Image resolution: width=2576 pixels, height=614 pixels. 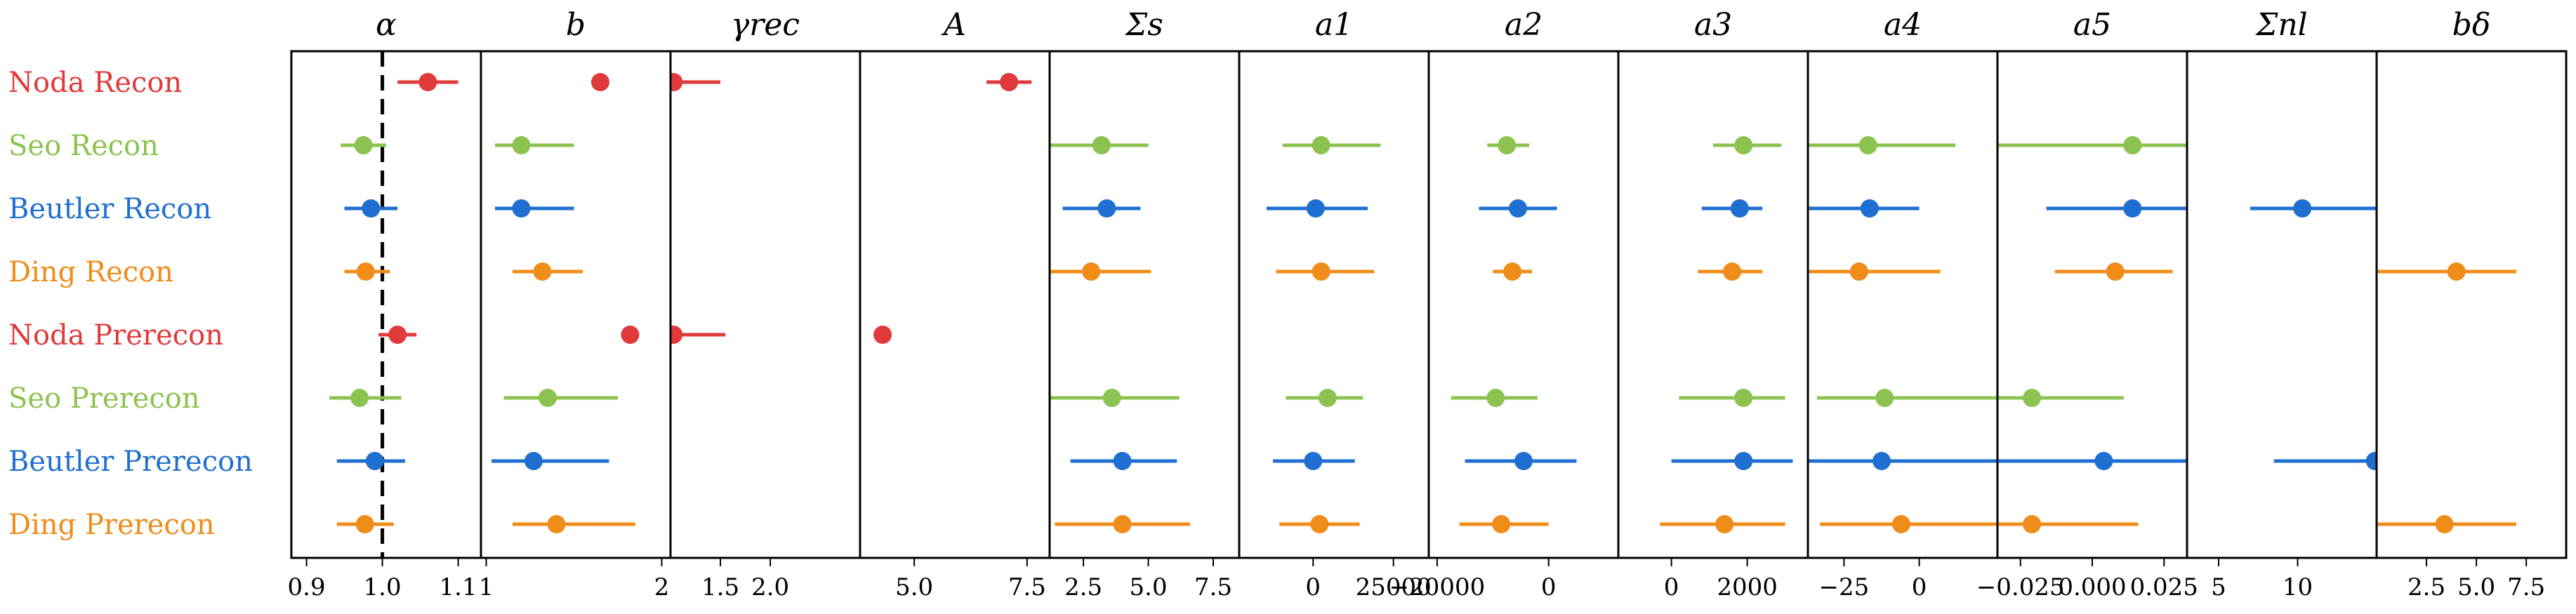 I want to click on tick-label: −25, so click(x=1845, y=587).